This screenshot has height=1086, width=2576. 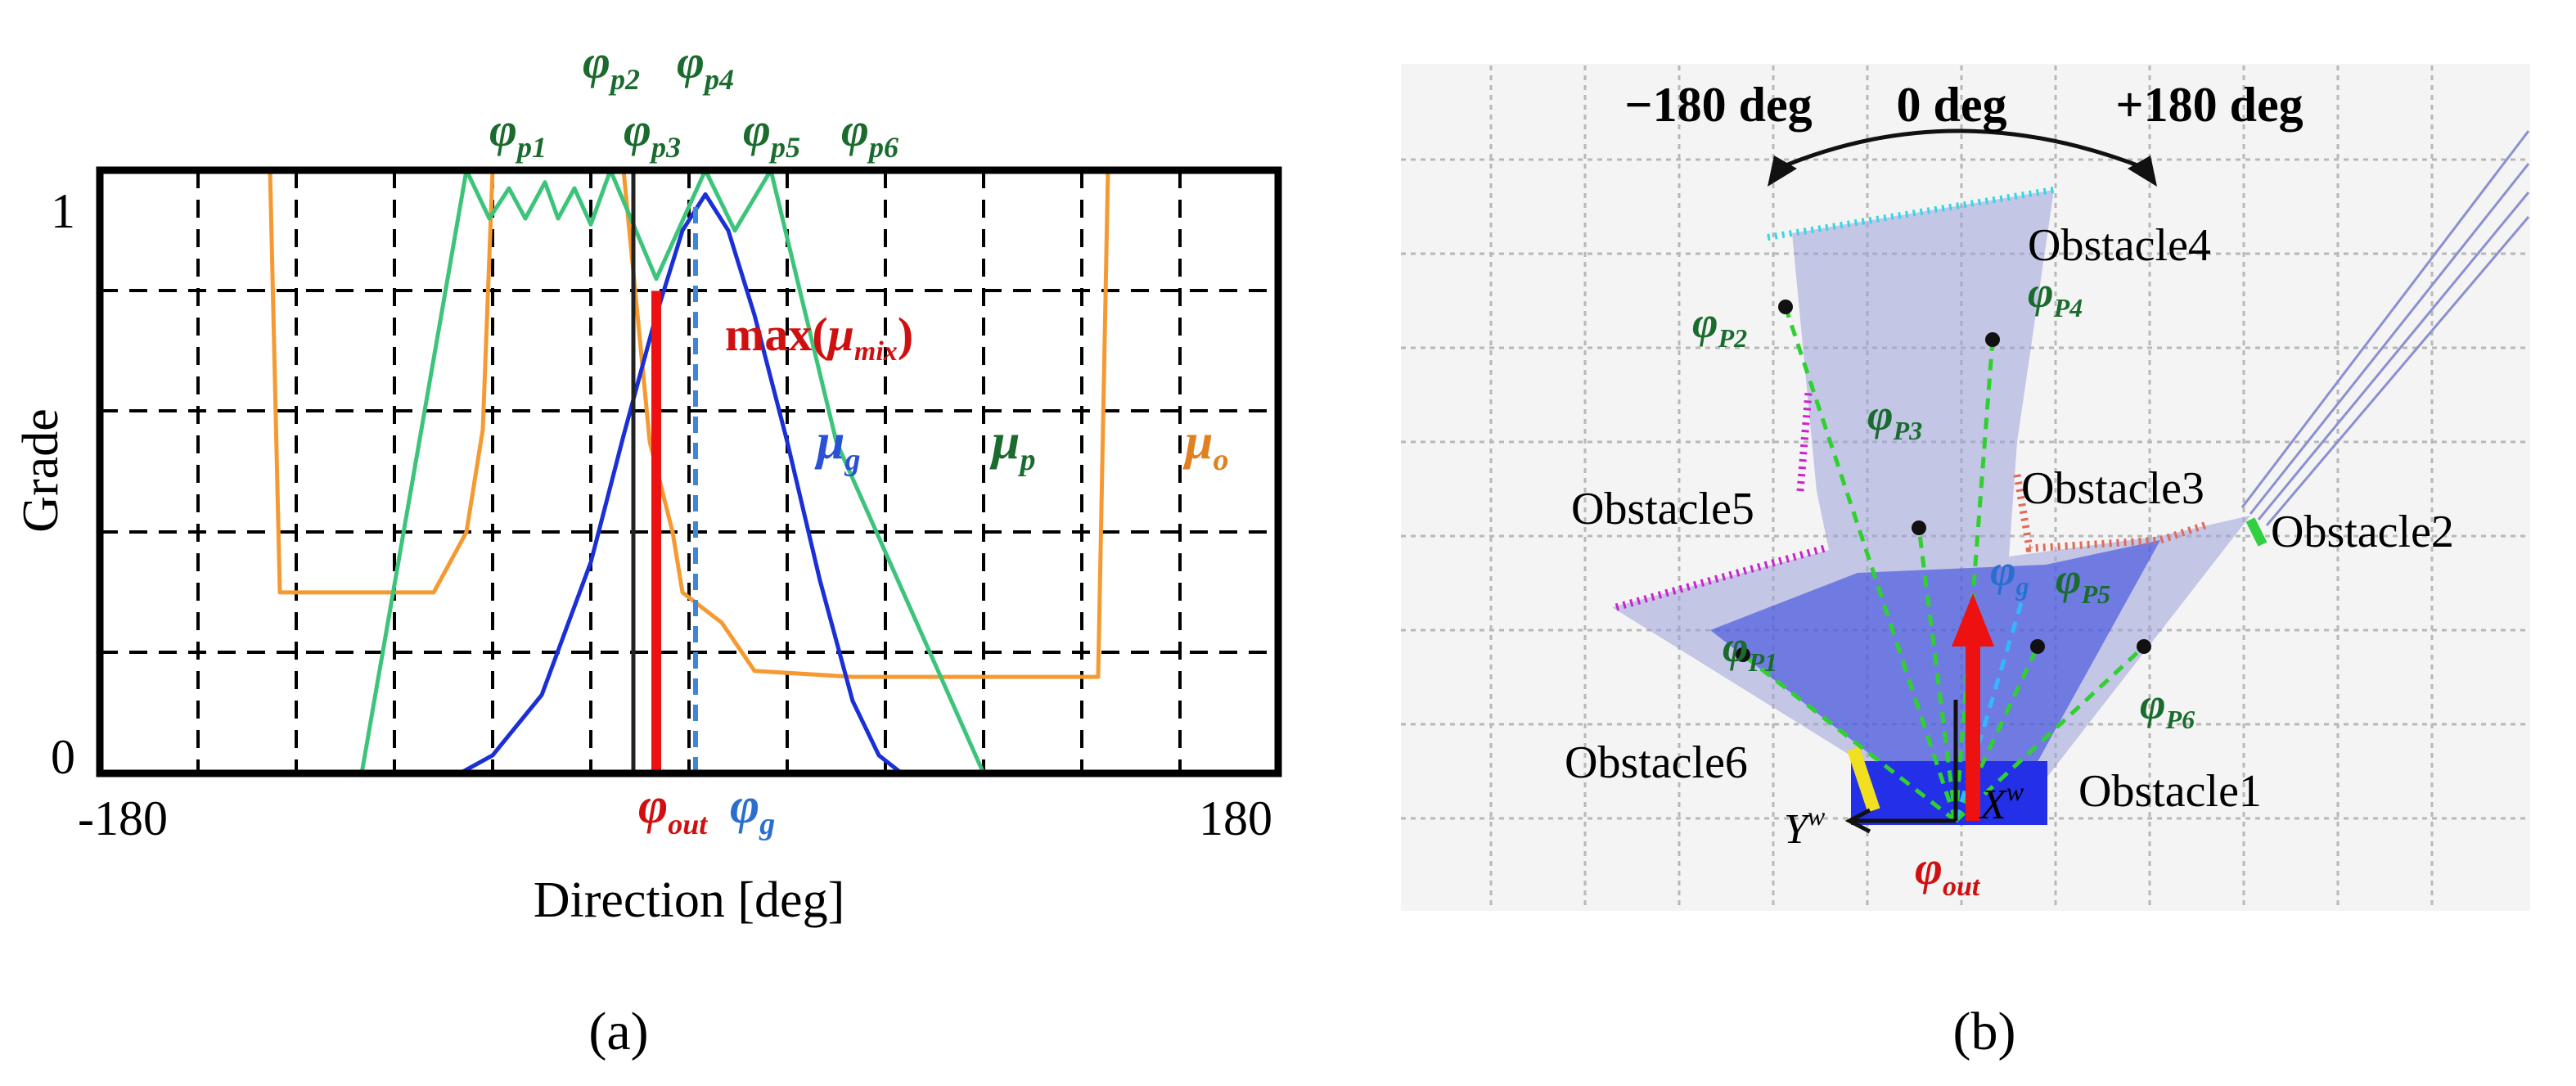 What do you see at coordinates (869, 133) in the screenshot?
I see `label-phi-p6: φp6` at bounding box center [869, 133].